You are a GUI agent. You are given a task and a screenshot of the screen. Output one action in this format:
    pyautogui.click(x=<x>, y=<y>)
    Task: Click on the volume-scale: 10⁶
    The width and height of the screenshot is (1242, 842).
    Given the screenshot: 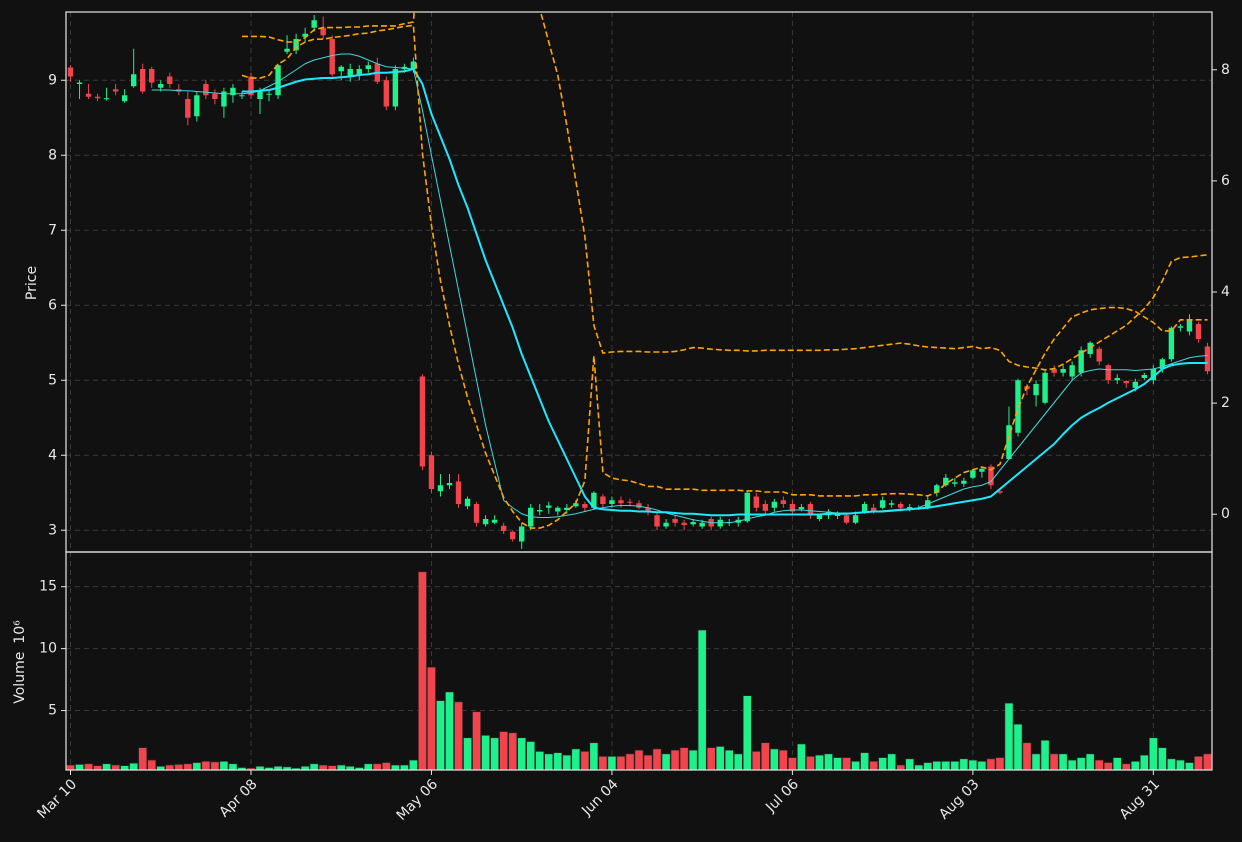 What is the action you would take?
    pyautogui.click(x=20, y=632)
    